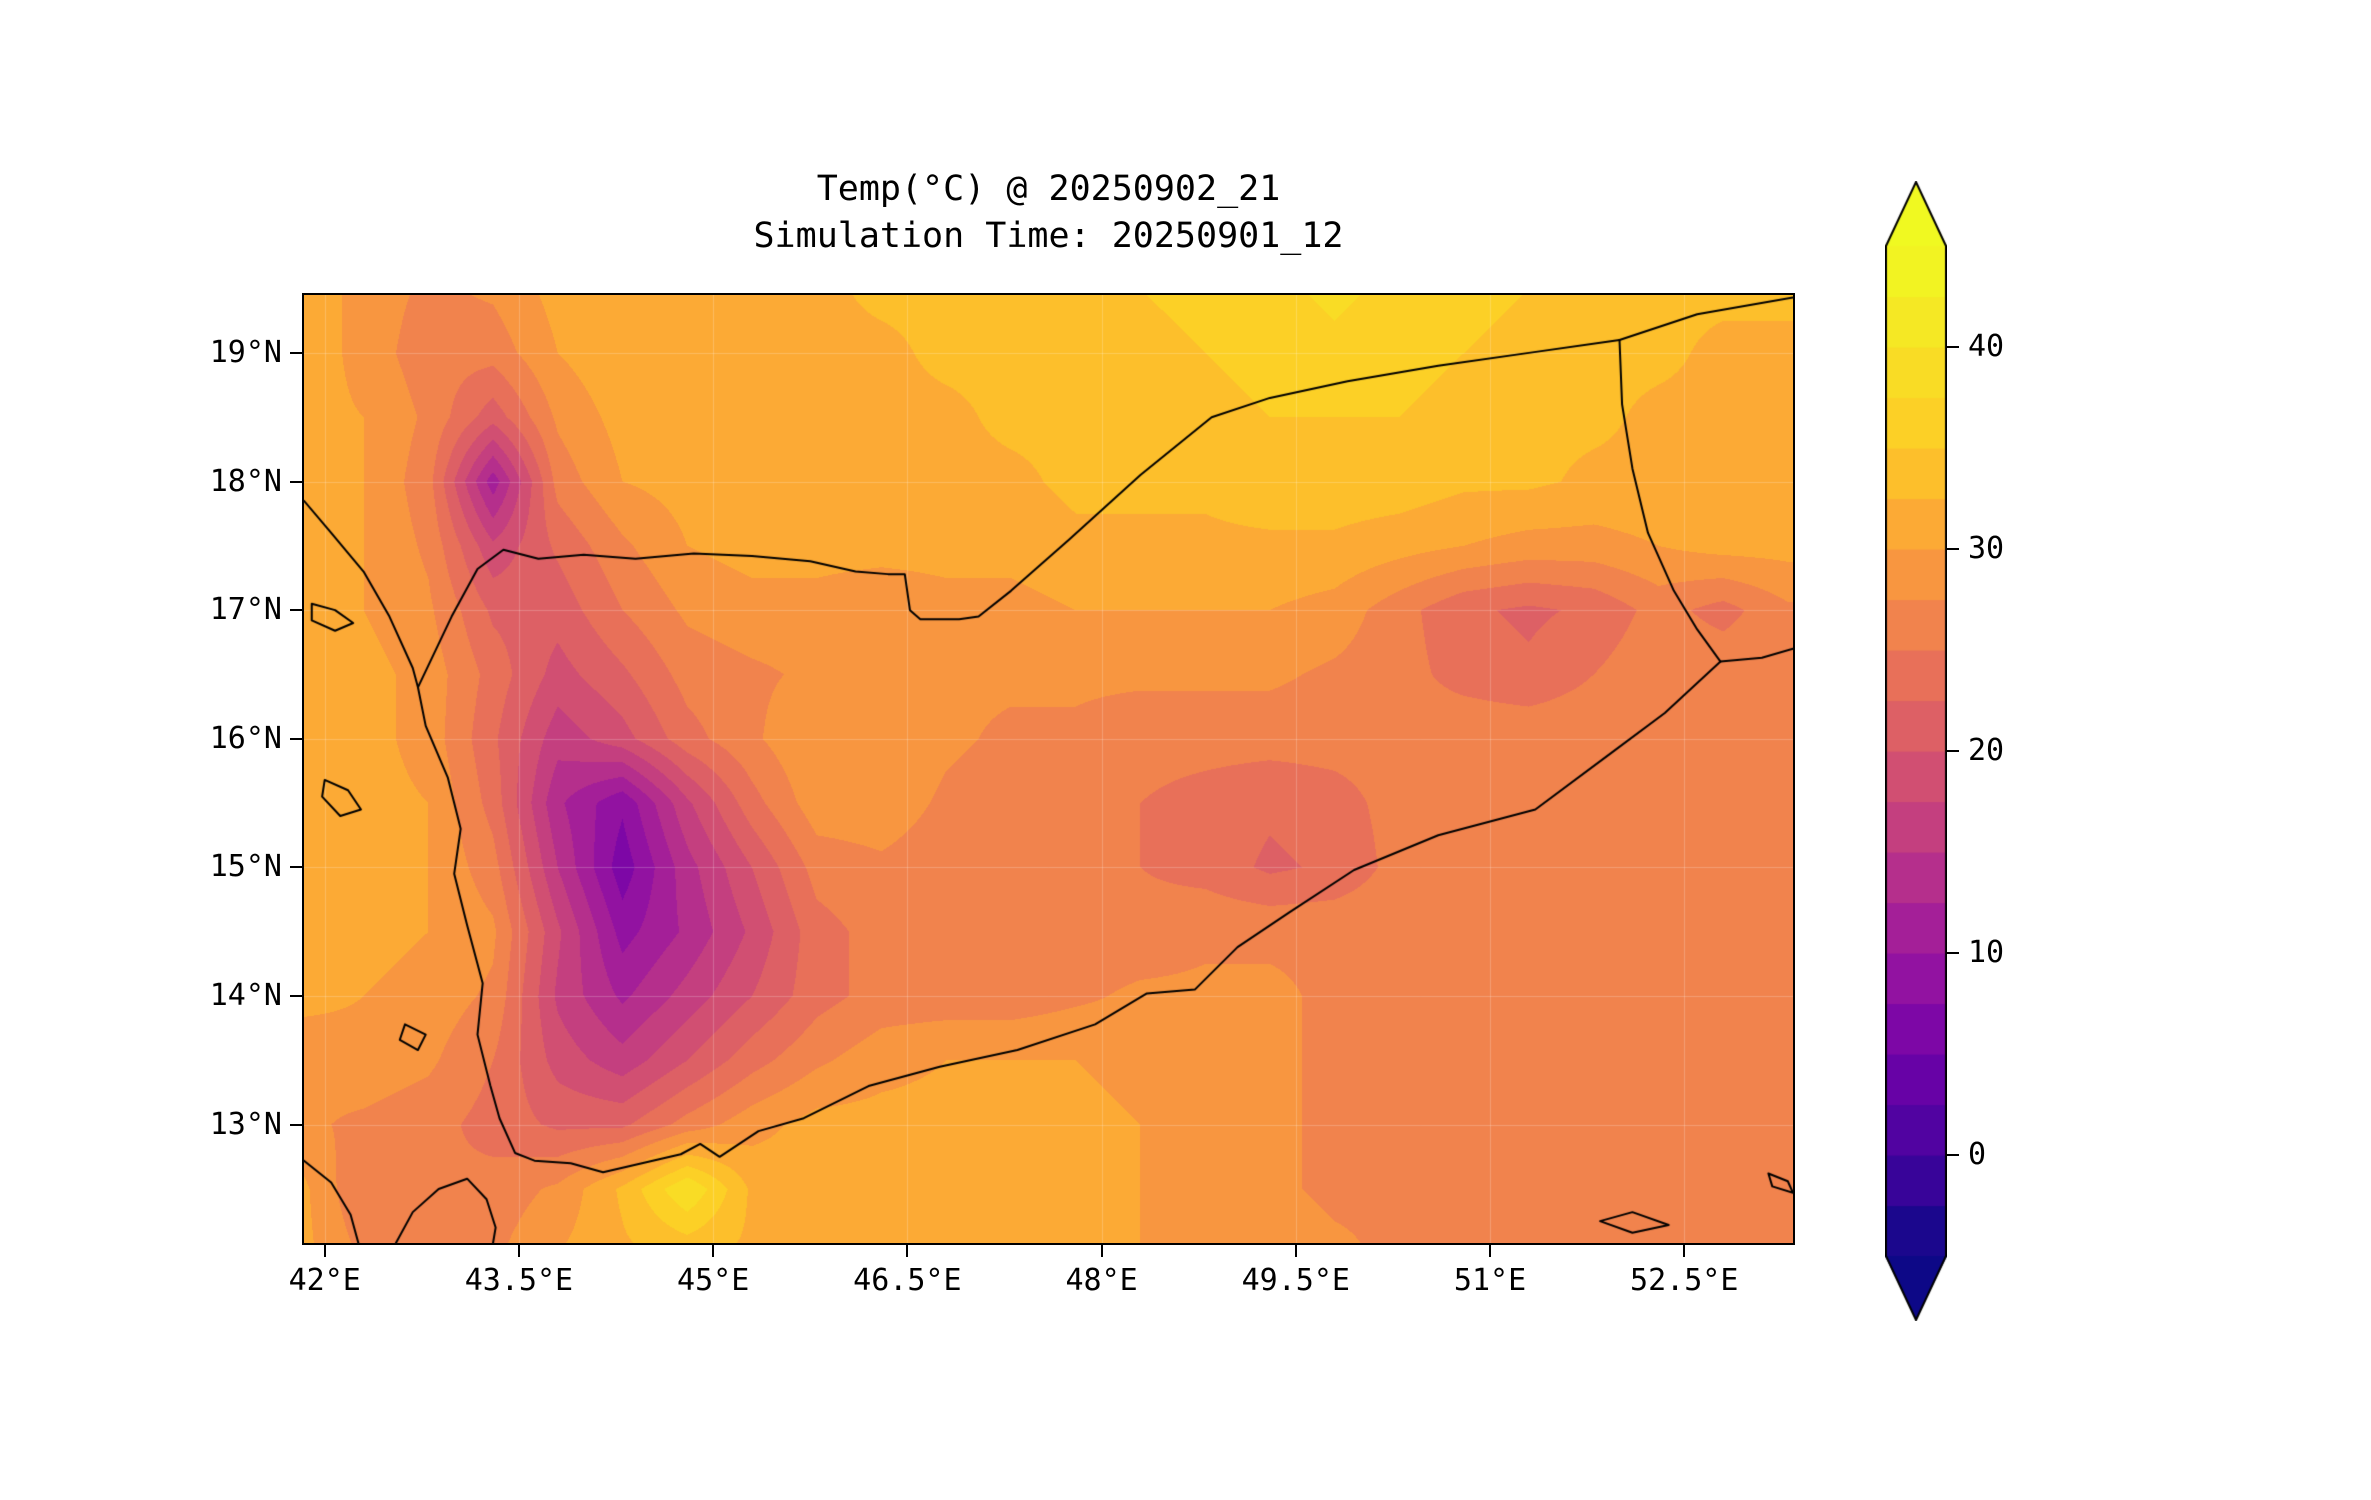 Image resolution: width=2371 pixels, height=1500 pixels. Describe the element at coordinates (245, 996) in the screenshot. I see `y-tick-label: 14°N` at that location.